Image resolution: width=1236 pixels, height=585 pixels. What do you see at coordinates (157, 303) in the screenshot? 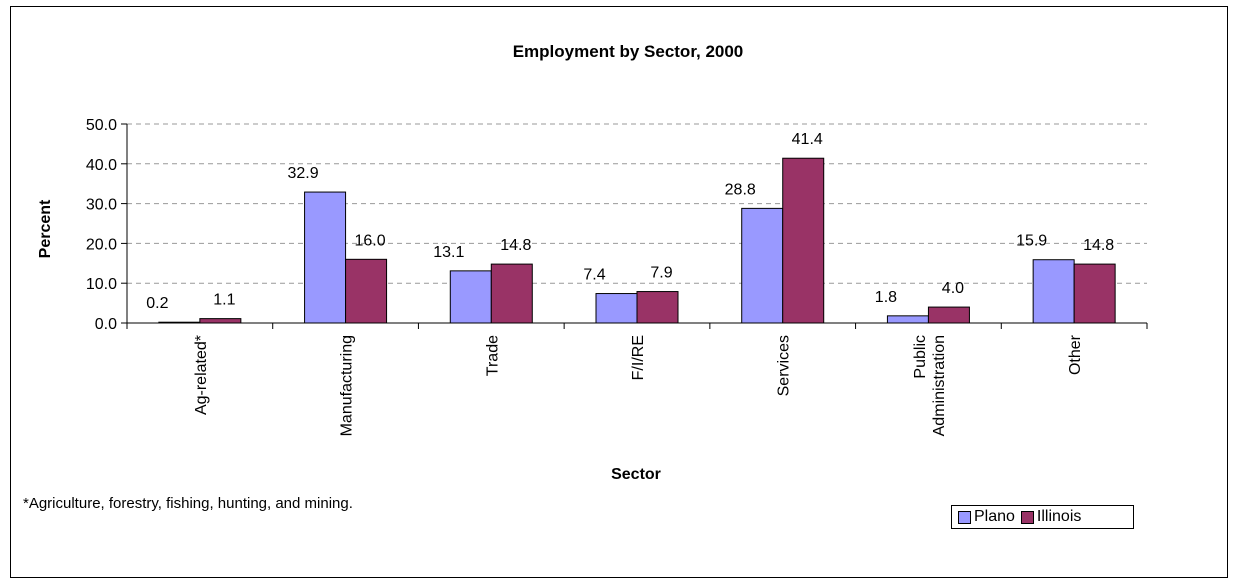
I see `data-label-plano: 0.2` at bounding box center [157, 303].